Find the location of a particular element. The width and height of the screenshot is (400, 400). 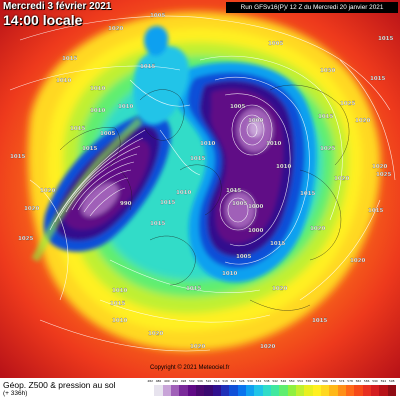

colorbar-tick: 534 is located at coordinates (258, 381).